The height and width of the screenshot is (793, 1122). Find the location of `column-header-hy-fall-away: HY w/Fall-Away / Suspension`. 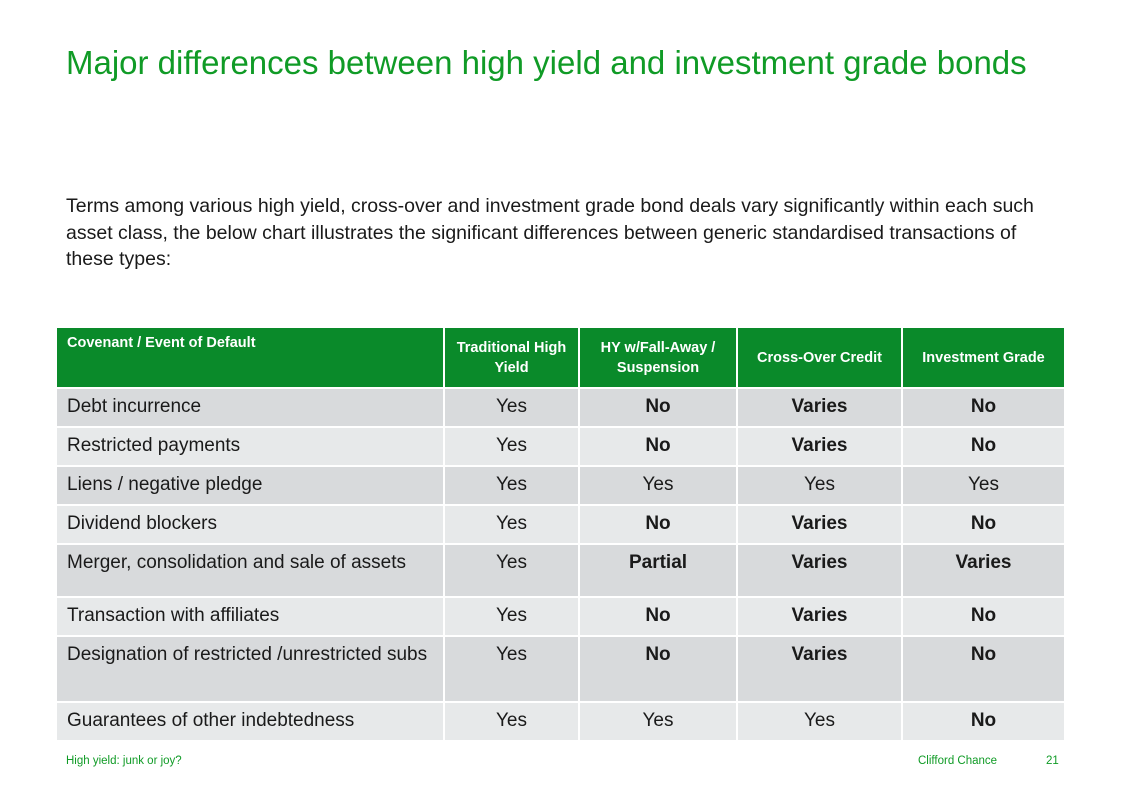

column-header-hy-fall-away: HY w/Fall-Away / Suspension is located at coordinates (658, 358).